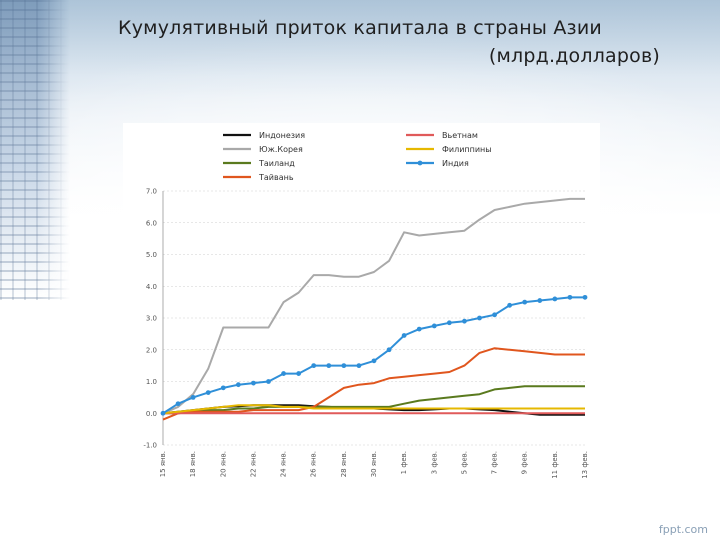  Describe the element at coordinates (495, 462) in the screenshot. I see `x-tick-label: 7 фев.` at that location.